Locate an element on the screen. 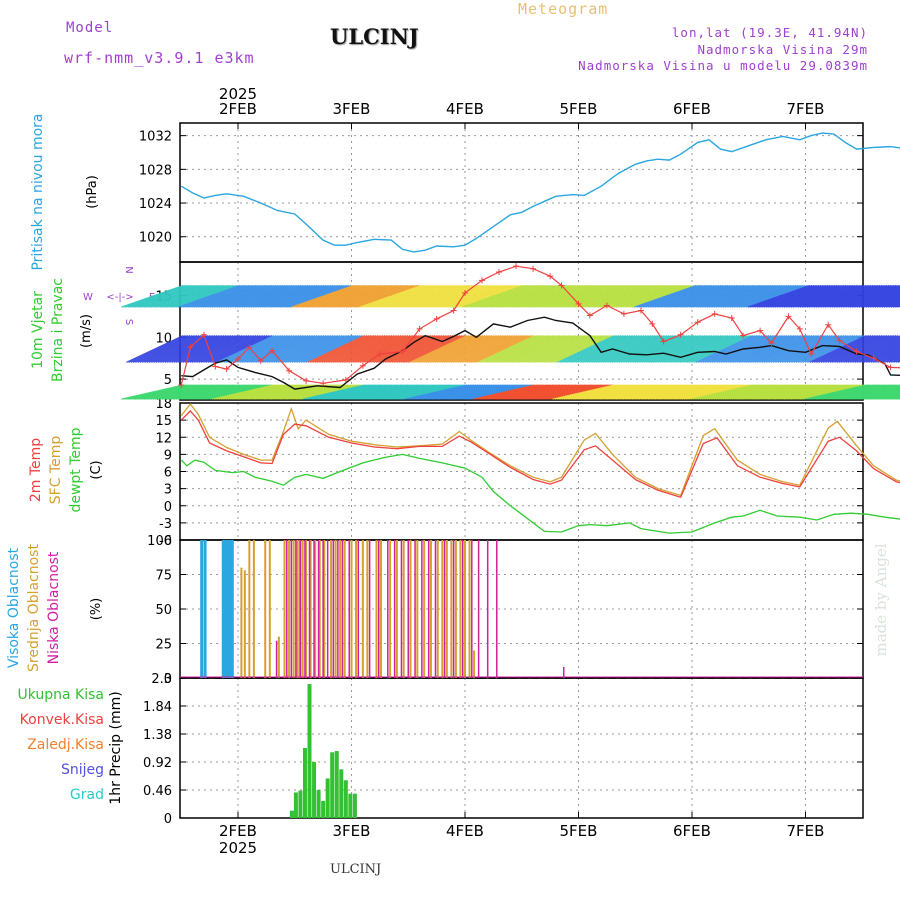  x-tick-label-bottom: 4FEB is located at coordinates (465, 831).